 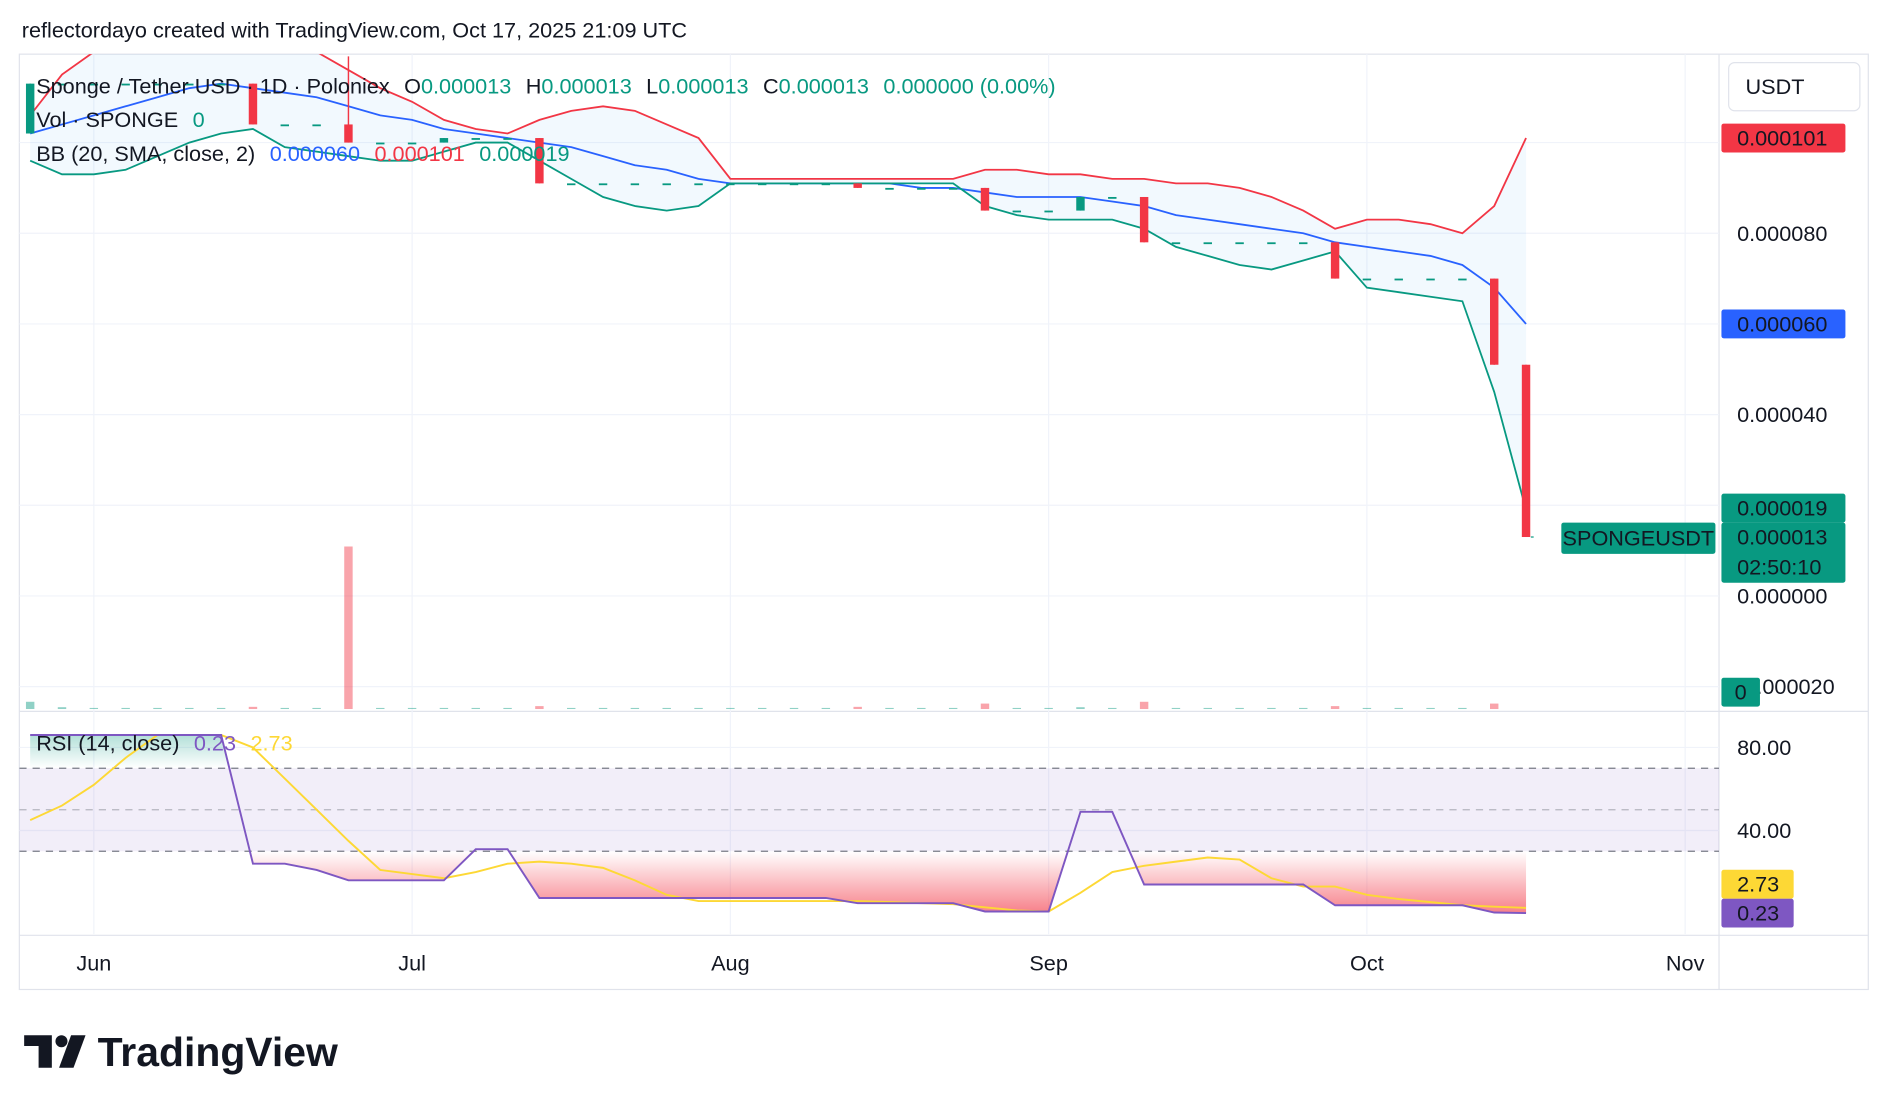 I want to click on currency-button: USDT, so click(x=1794, y=86).